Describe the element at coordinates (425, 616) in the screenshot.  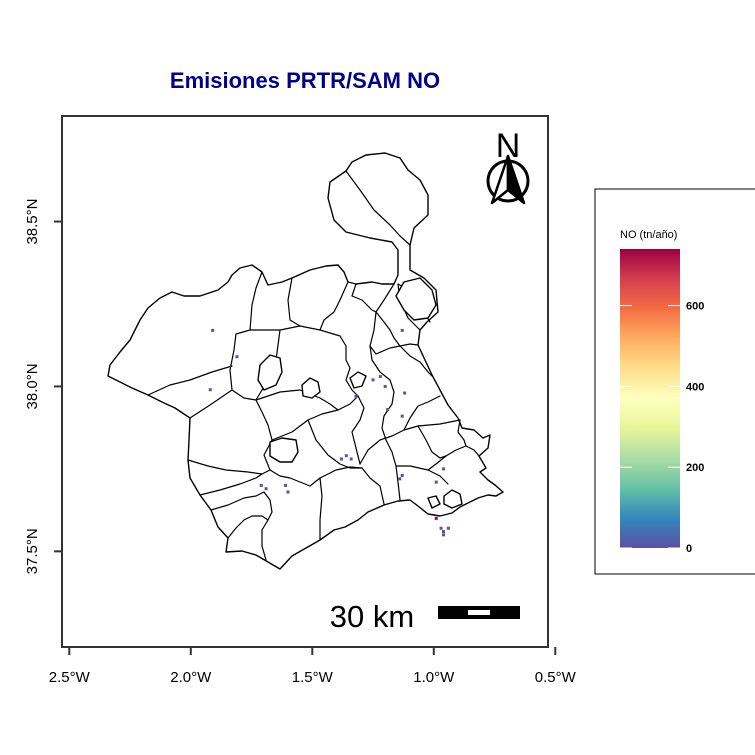
I see `scale-bar: 30 km` at that location.